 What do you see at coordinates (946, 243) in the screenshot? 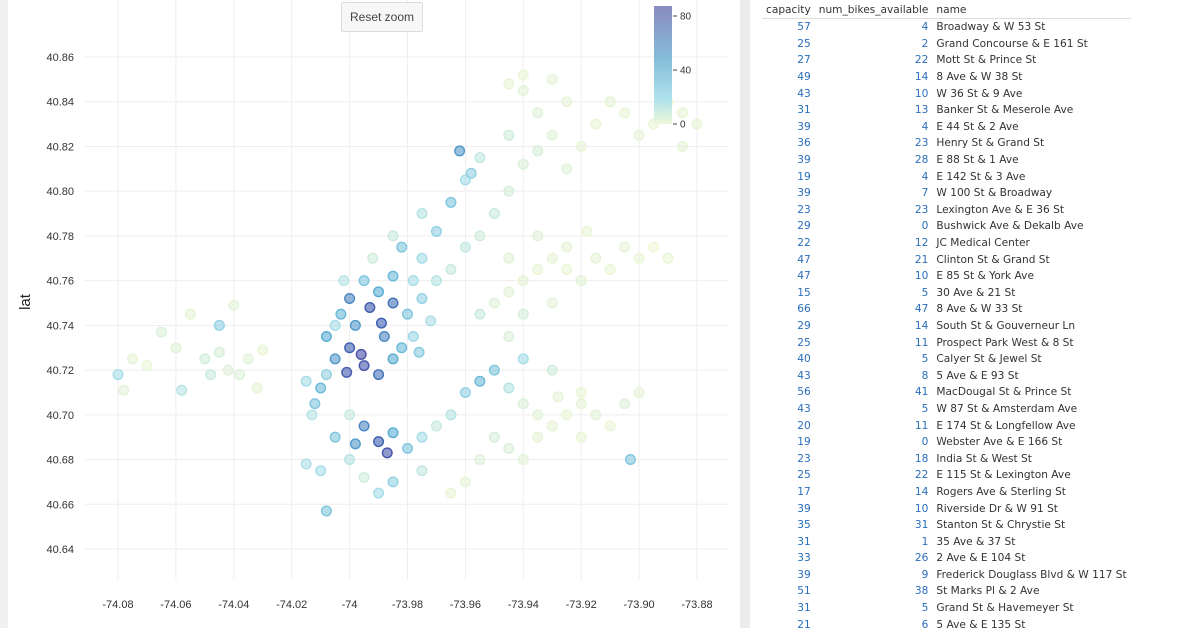
I see `table-row: 22 12 JC Medical Center` at bounding box center [946, 243].